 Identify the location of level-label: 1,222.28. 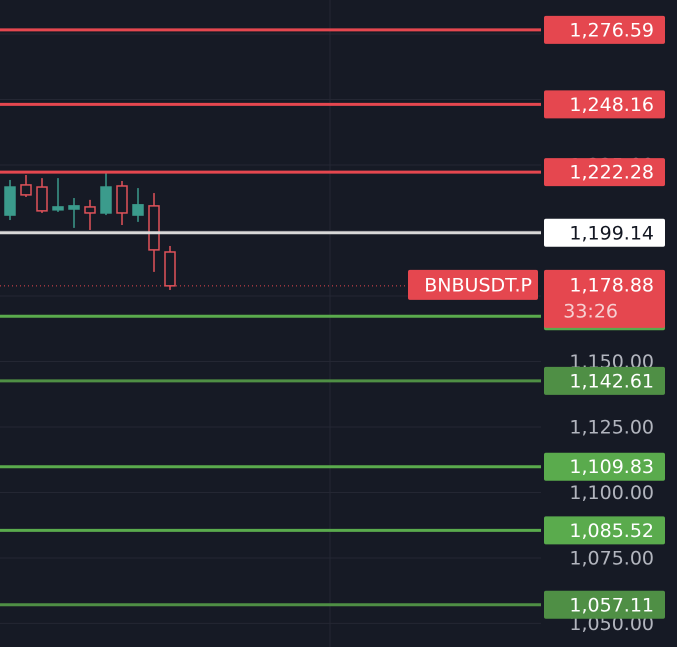
(611, 173).